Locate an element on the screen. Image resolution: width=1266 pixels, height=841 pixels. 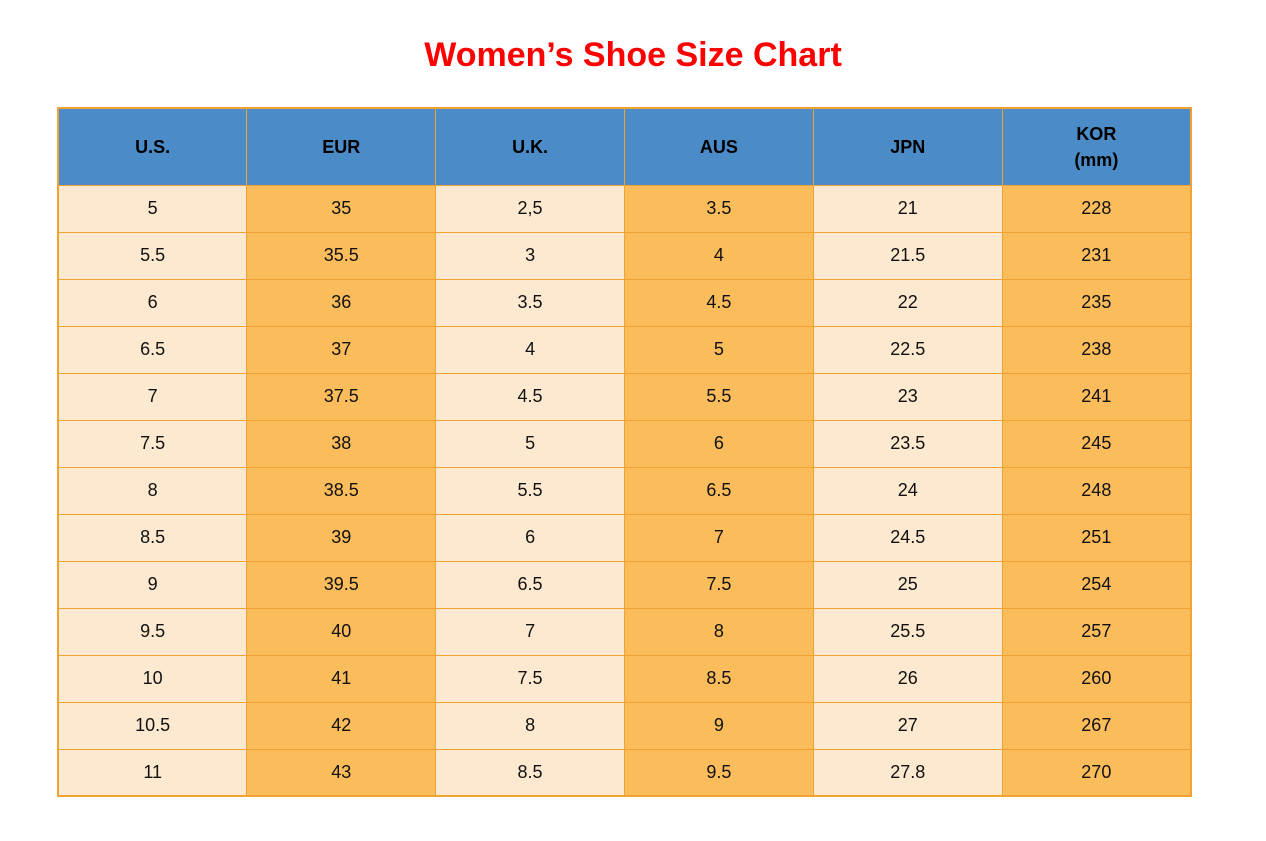
header-label: U.S. is located at coordinates (153, 146).